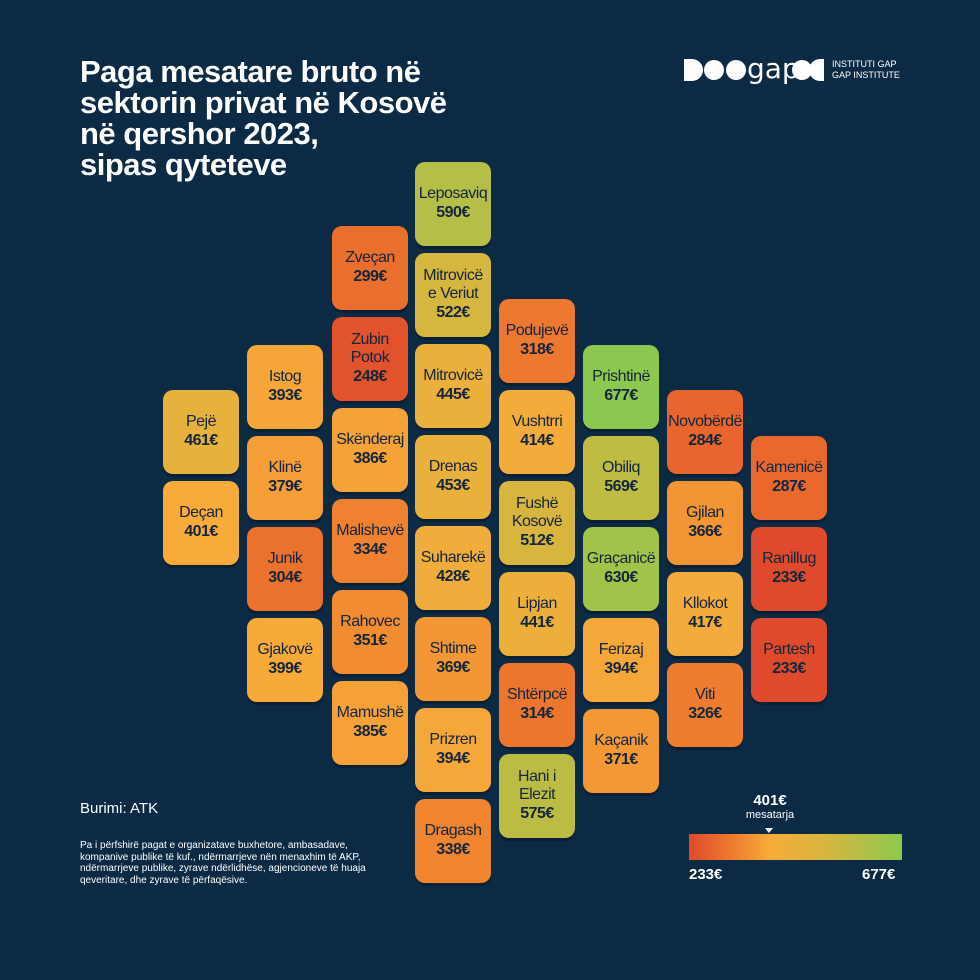 The width and height of the screenshot is (980, 980). Describe the element at coordinates (537, 540) in the screenshot. I see `city-wage-value: 512€` at that location.